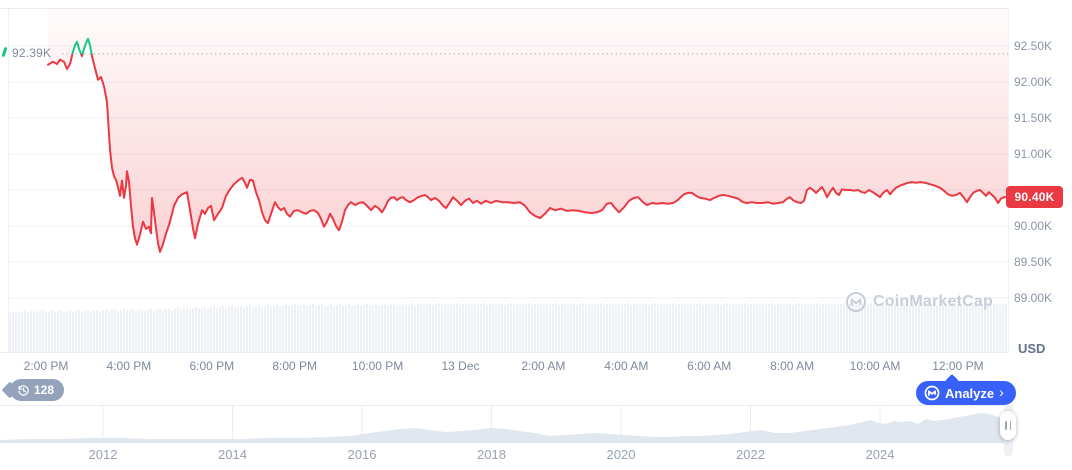 The height and width of the screenshot is (470, 1072). Describe the element at coordinates (1033, 82) in the screenshot. I see `y-axis-label: 92.00K` at that location.